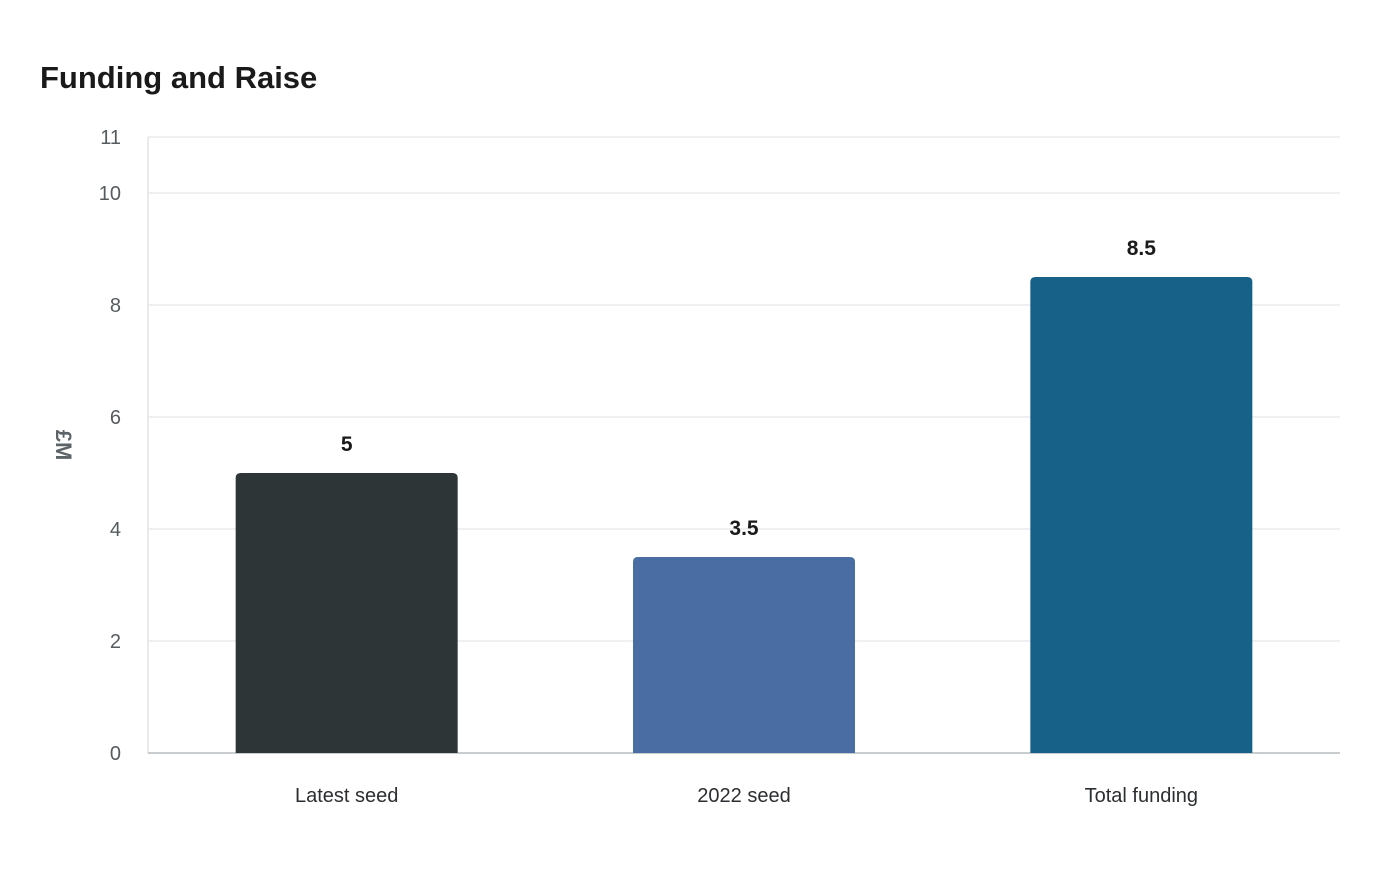 The width and height of the screenshot is (1400, 880). What do you see at coordinates (1141, 796) in the screenshot?
I see `category-label-2: Total funding` at bounding box center [1141, 796].